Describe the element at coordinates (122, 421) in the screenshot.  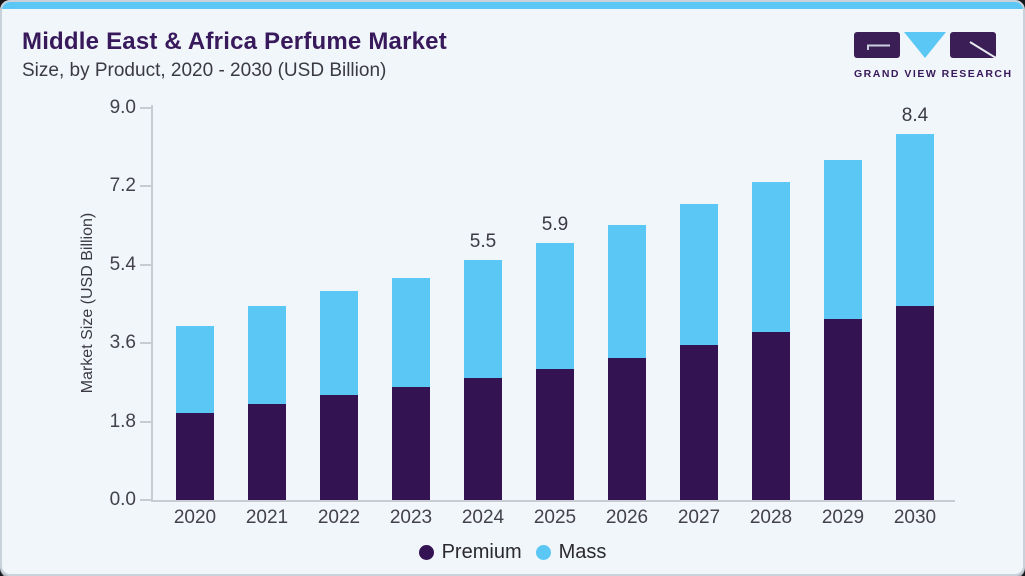
I see `y-tick-label: 1.8` at that location.